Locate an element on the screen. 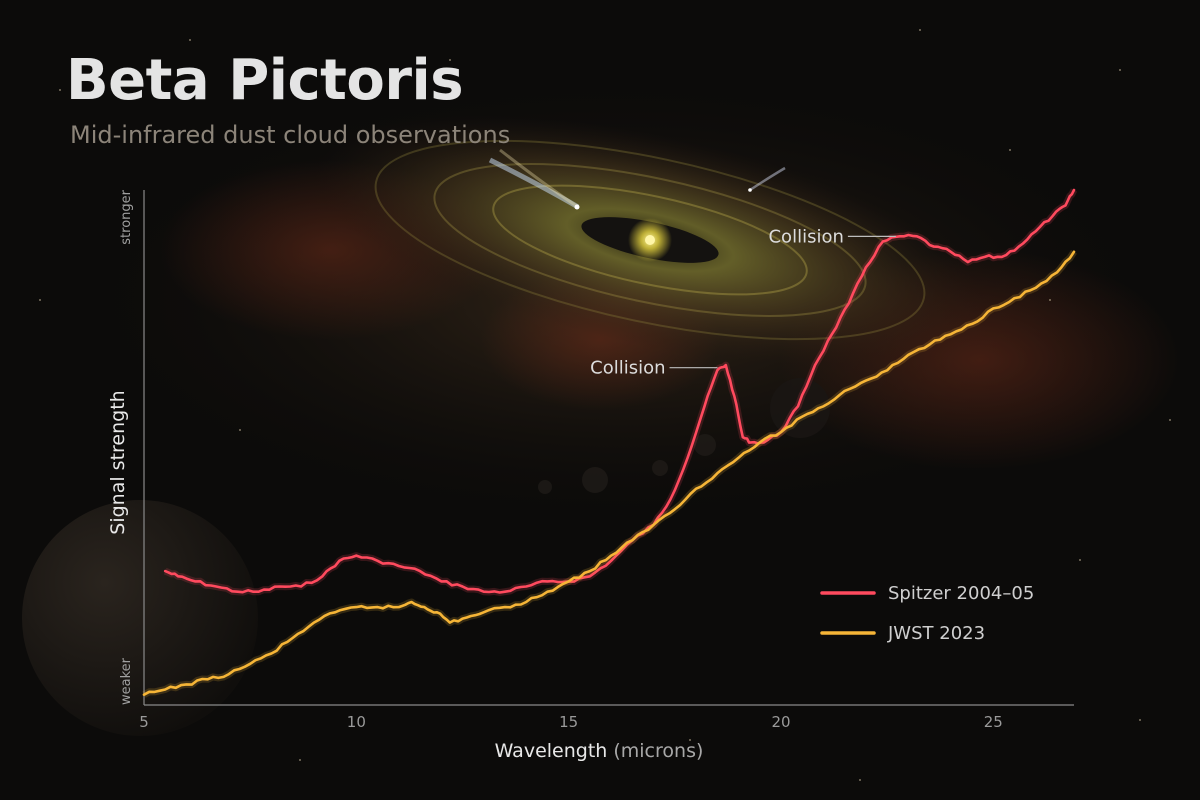  x-tick-label: 20 is located at coordinates (780, 722).